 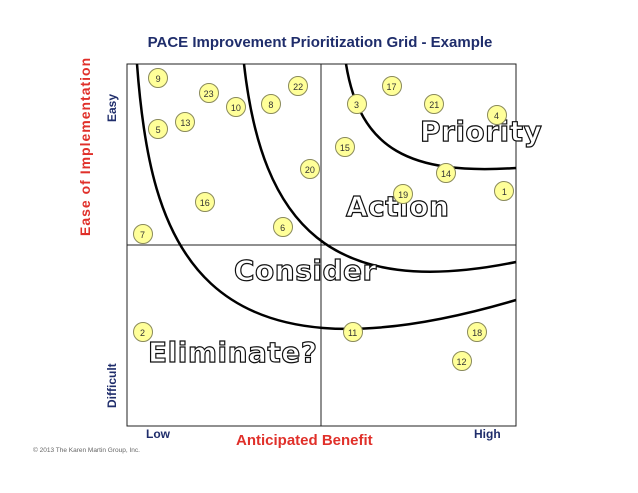 What do you see at coordinates (504, 190) in the screenshot?
I see `item-1: 1` at bounding box center [504, 190].